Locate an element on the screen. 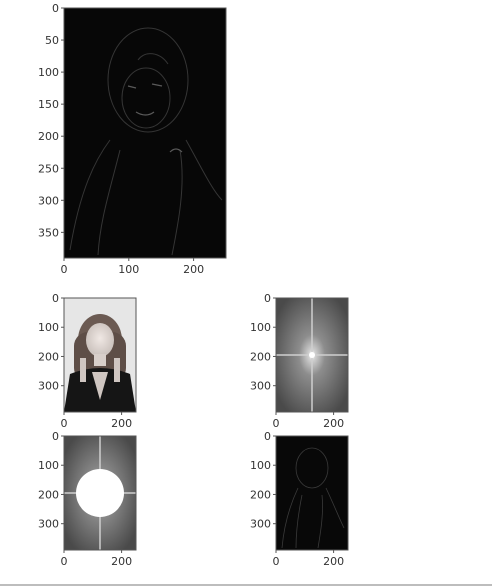 The image size is (492, 588). spectrum-frame is located at coordinates (312, 355).